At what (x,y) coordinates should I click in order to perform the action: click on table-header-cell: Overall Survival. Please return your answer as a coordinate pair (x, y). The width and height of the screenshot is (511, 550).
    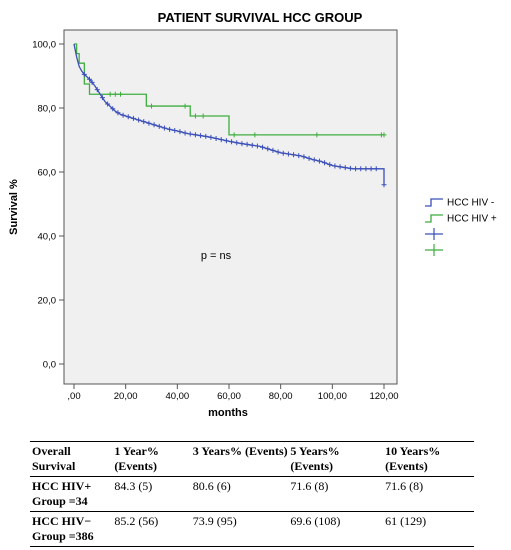
    Looking at the image, I should click on (54, 458).